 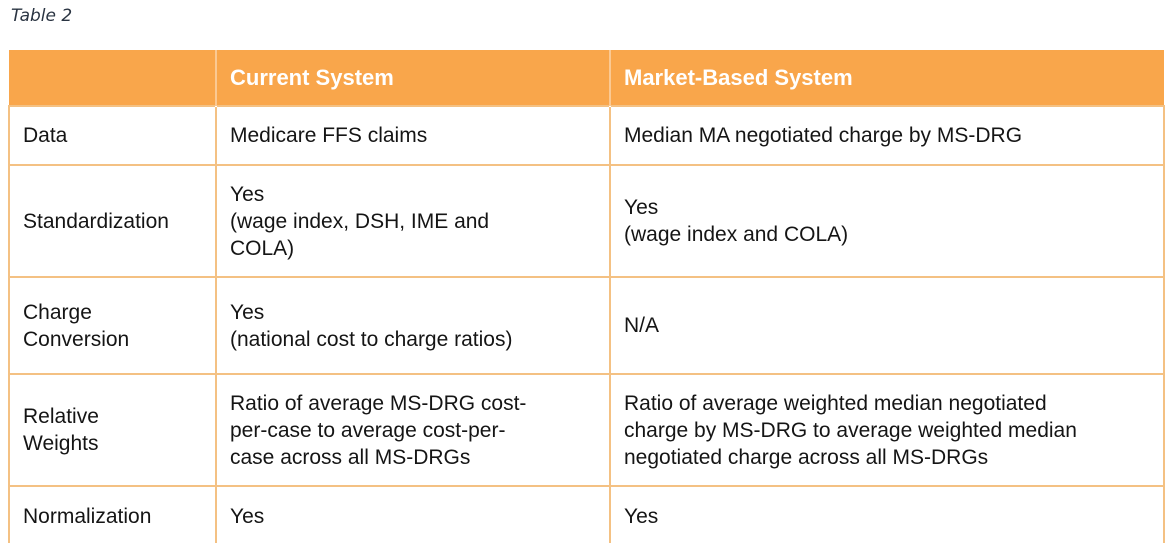 I want to click on cell-charge-conversion-current: Yes (national cost to charge ratios), so click(x=413, y=325).